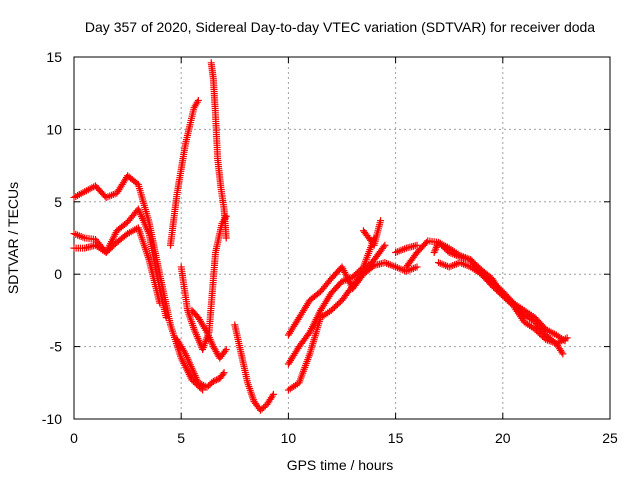  Describe the element at coordinates (54, 57) in the screenshot. I see `y-tick-label: 15` at that location.